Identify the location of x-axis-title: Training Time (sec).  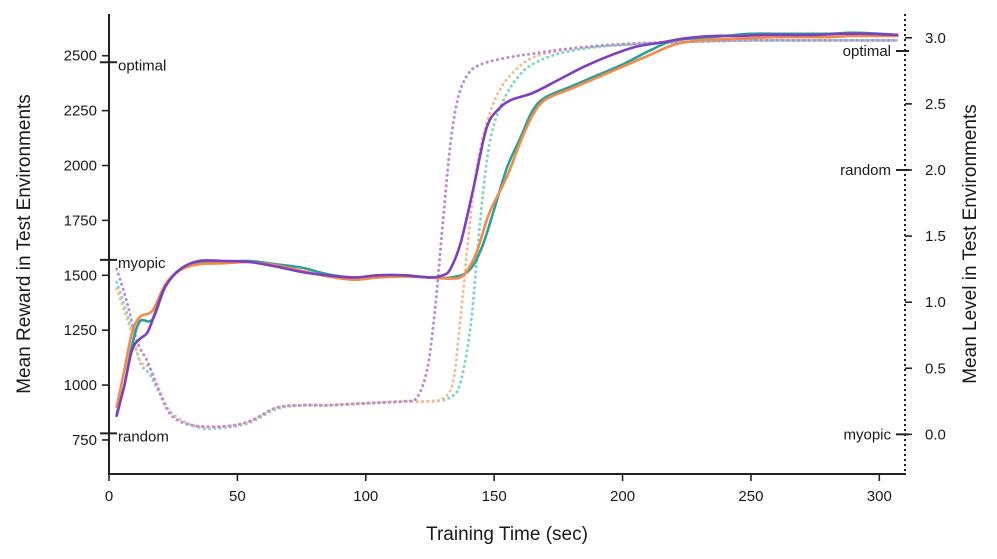
(507, 534).